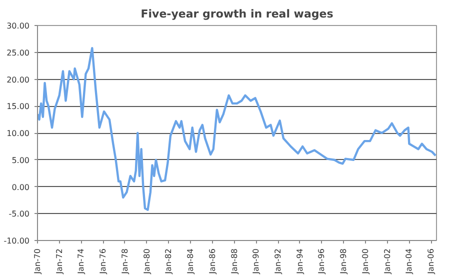  I want to click on x-tick-label: Jan-76, so click(103, 261).